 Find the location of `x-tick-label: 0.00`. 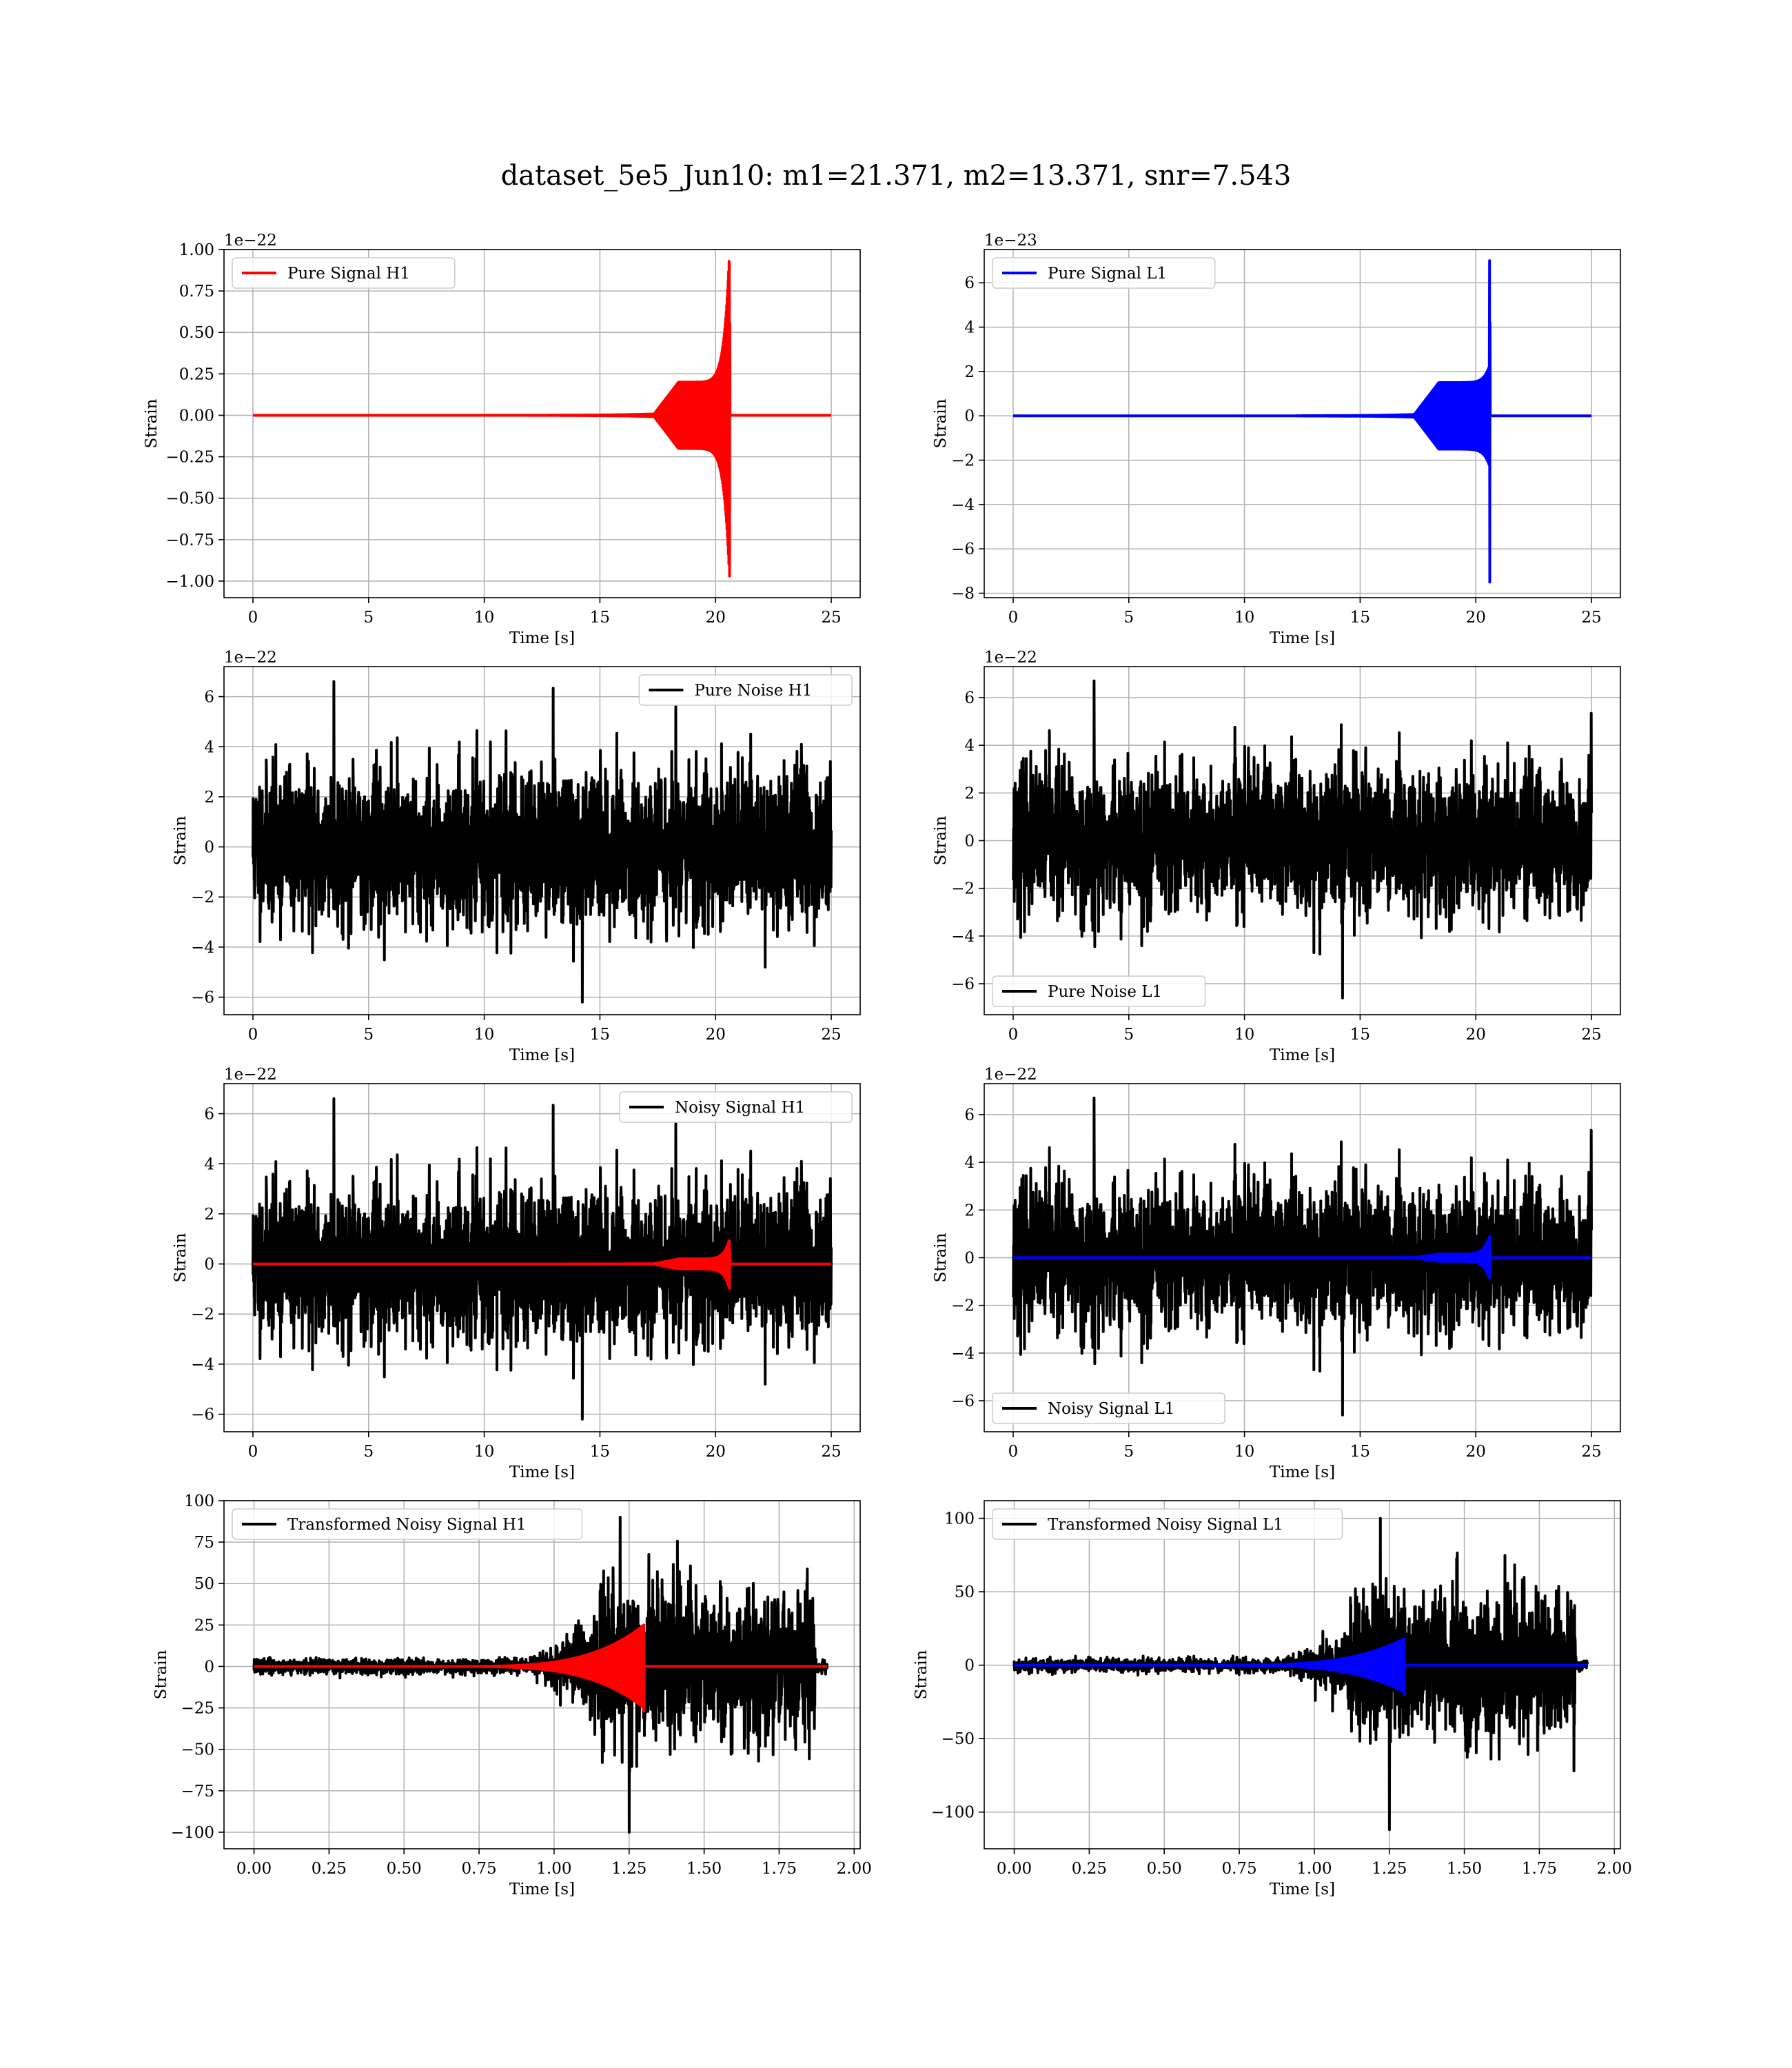

x-tick-label: 0.00 is located at coordinates (254, 1869).